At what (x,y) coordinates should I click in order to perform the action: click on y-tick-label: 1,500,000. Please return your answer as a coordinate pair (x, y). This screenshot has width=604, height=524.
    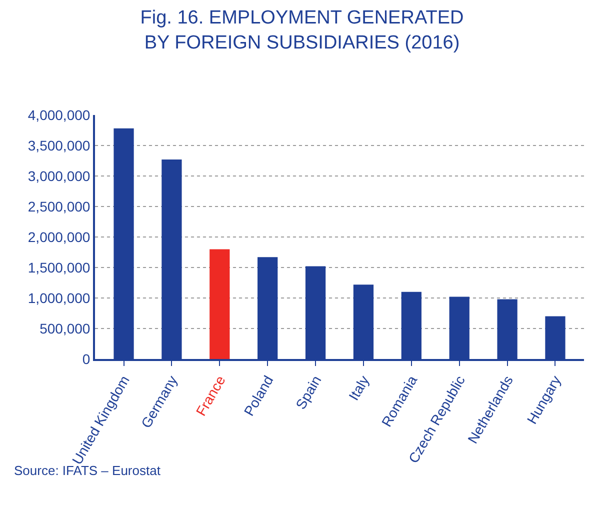
    Looking at the image, I should click on (59, 267).